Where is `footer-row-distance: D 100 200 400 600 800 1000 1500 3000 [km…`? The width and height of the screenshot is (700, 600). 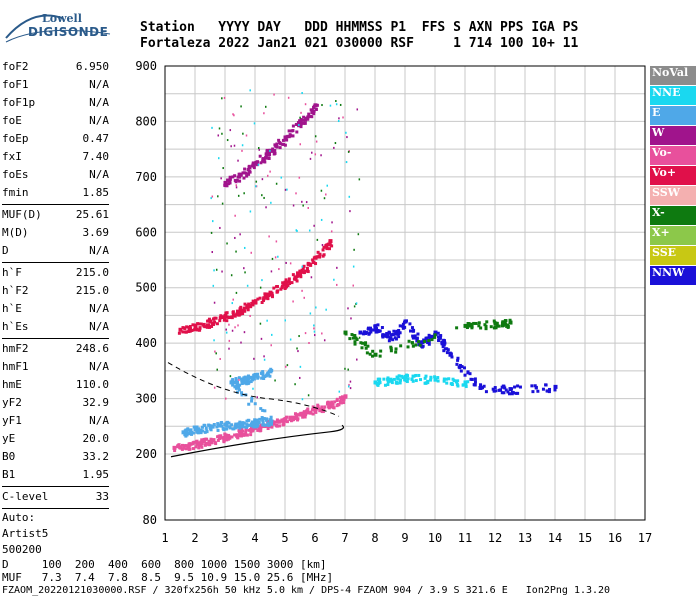
footer-row-distance: D 100 200 400 600 800 1000 1500 3000 [km… is located at coordinates (164, 564).